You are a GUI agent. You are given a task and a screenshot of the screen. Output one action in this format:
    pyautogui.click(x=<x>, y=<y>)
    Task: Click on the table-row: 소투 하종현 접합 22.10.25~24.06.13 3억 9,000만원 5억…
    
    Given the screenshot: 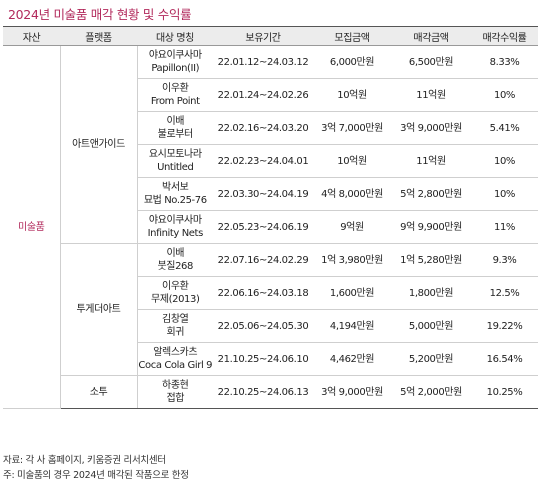 What is the action you would take?
    pyautogui.click(x=270, y=392)
    